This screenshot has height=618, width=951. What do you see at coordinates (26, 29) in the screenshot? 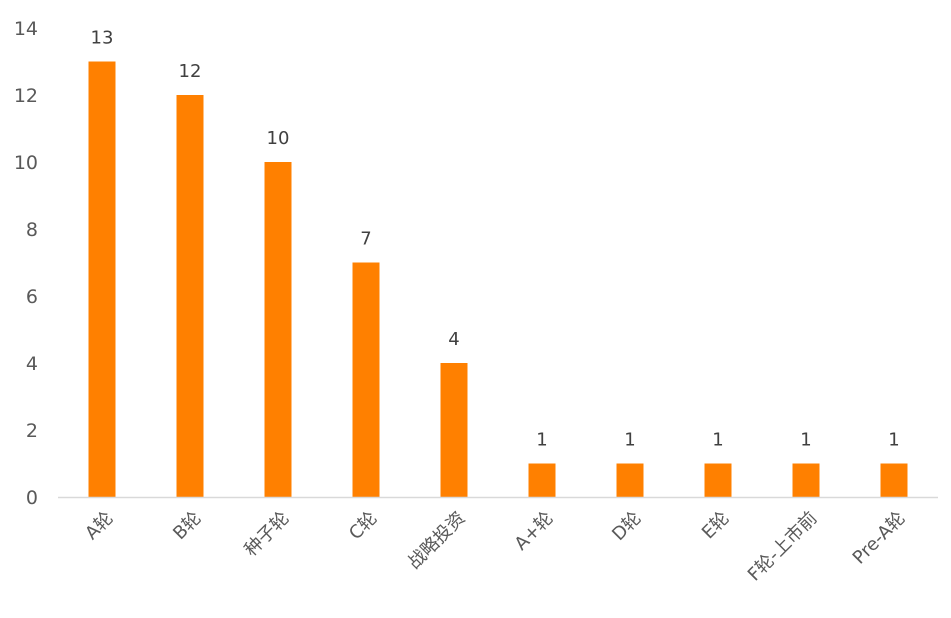
I see `y-tick-label: 14` at bounding box center [26, 29].